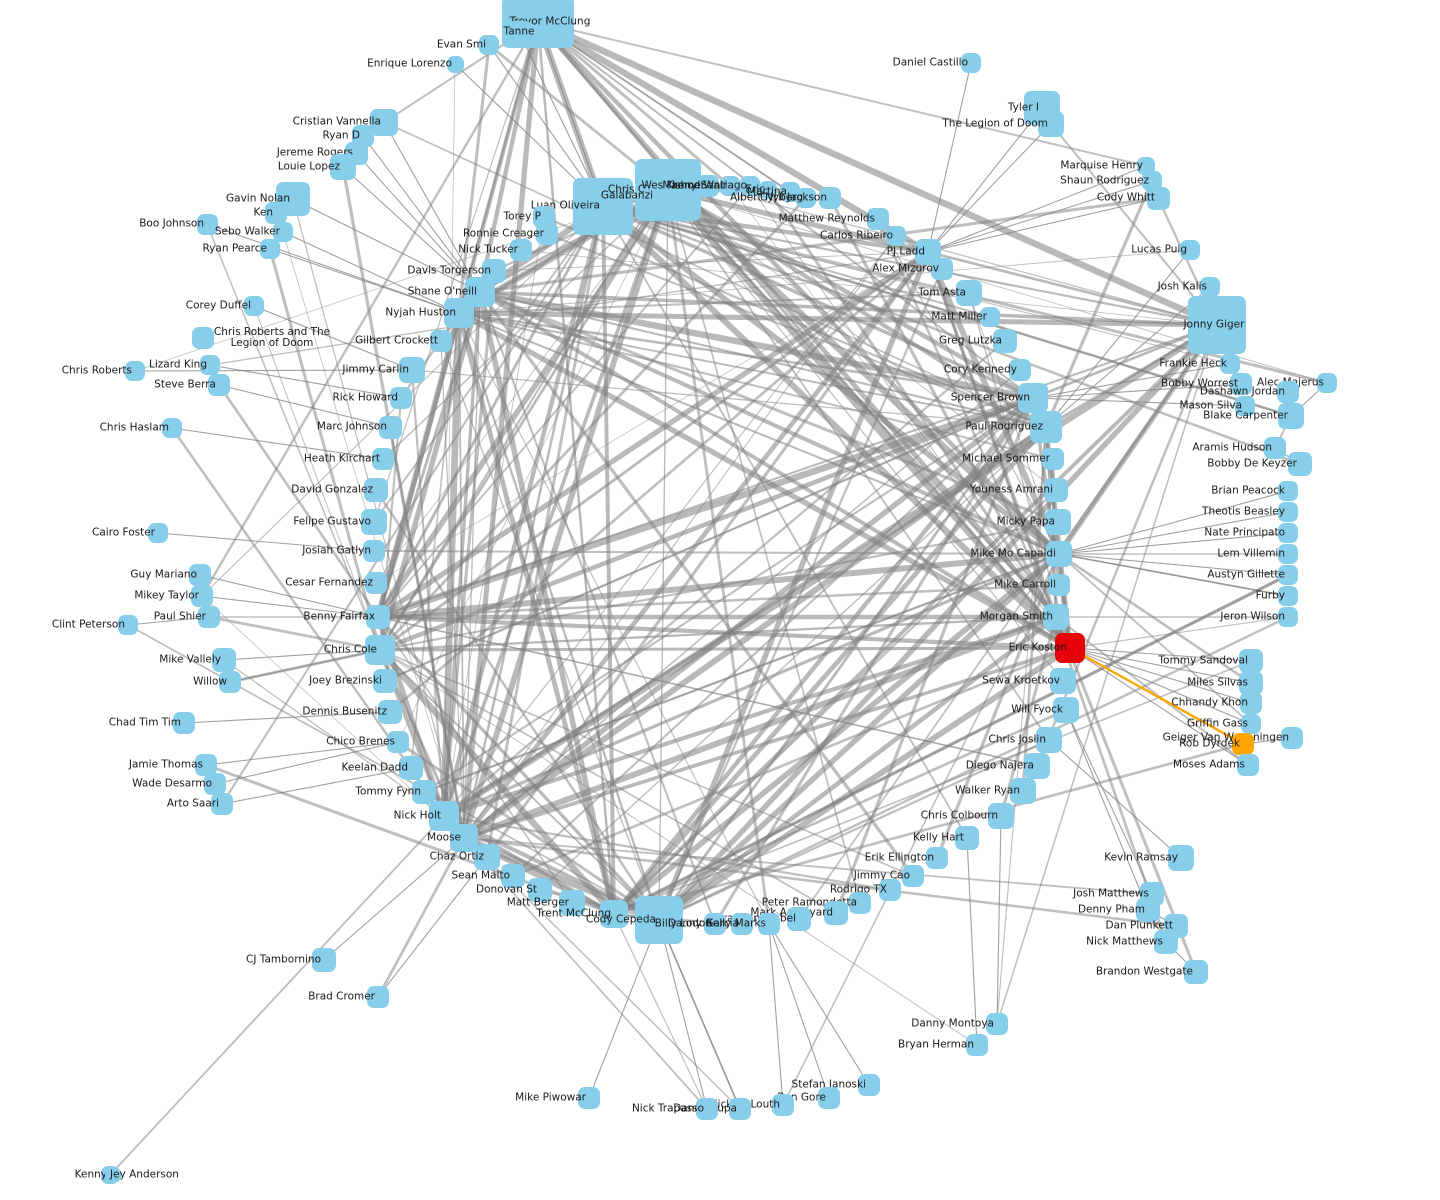 This screenshot has height=1200, width=1440. I want to click on graph-node-ryan-pearce, so click(270, 249).